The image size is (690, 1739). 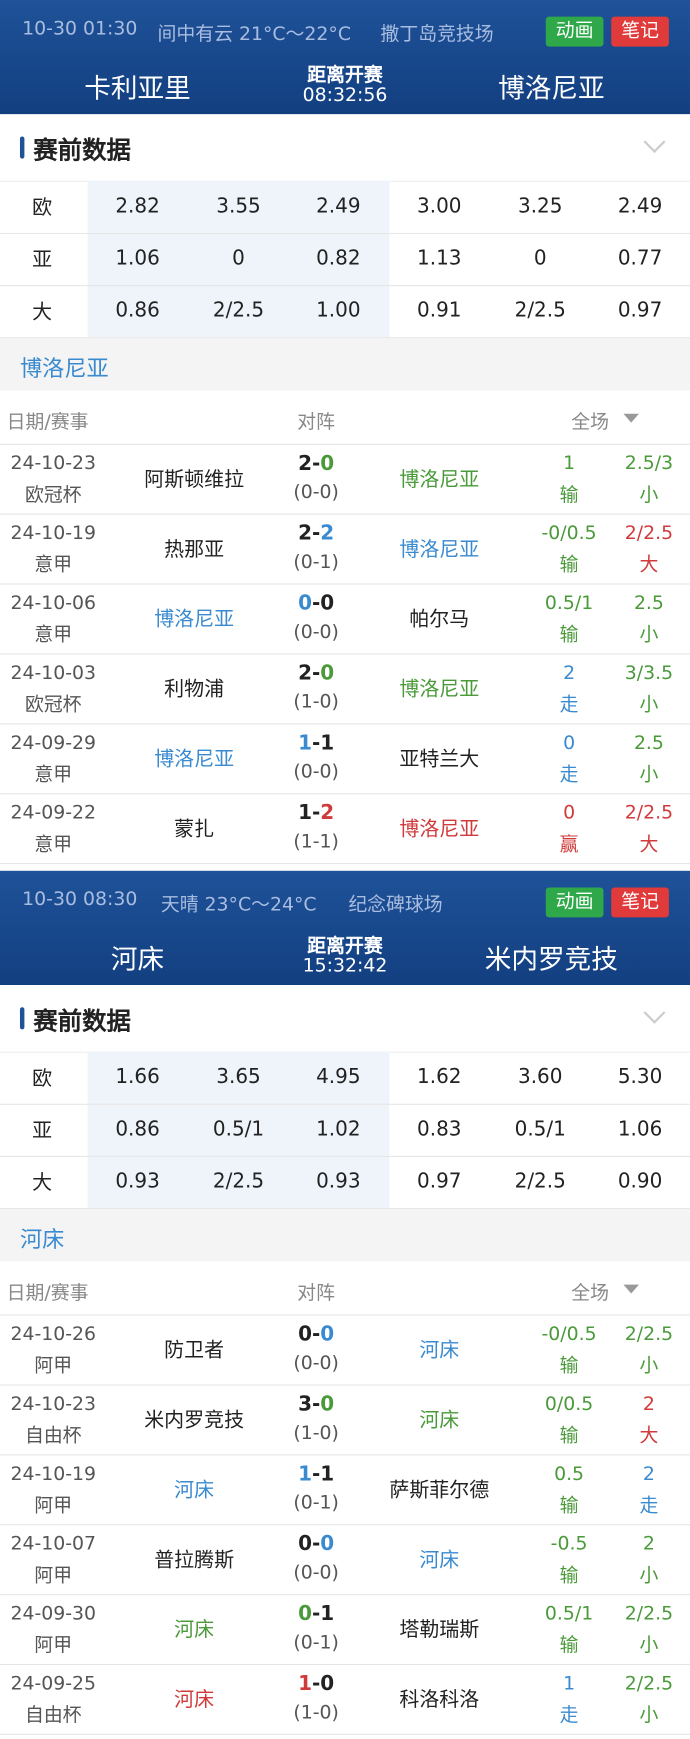 I want to click on home-team: 蒙扎, so click(x=194, y=829).